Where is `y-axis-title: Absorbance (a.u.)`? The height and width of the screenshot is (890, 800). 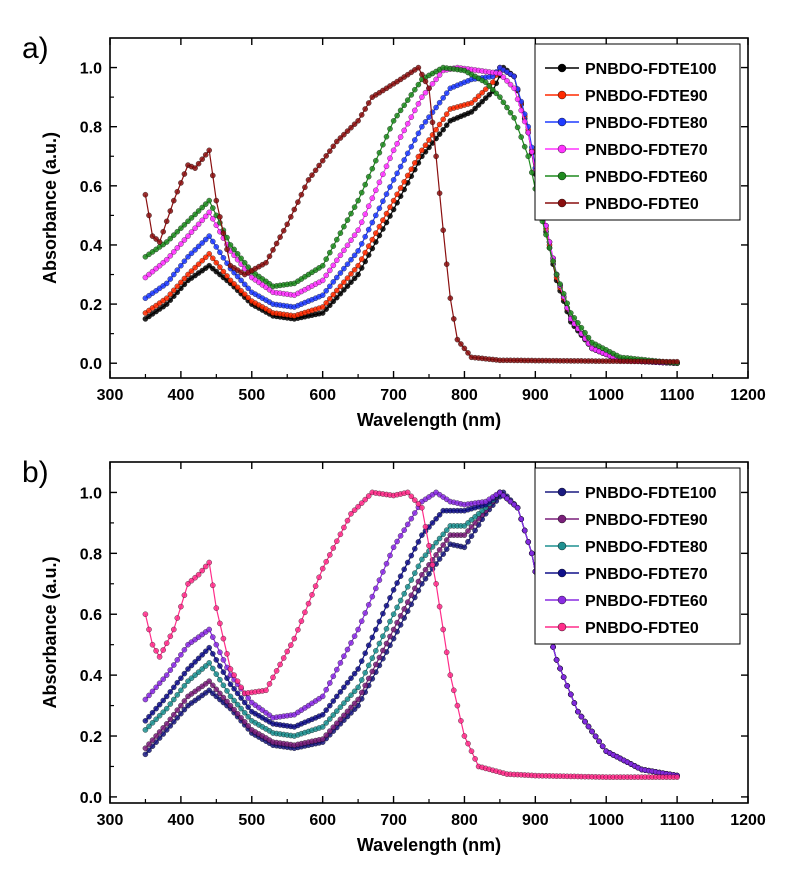
y-axis-title: Absorbance (a.u.) is located at coordinates (50, 632).